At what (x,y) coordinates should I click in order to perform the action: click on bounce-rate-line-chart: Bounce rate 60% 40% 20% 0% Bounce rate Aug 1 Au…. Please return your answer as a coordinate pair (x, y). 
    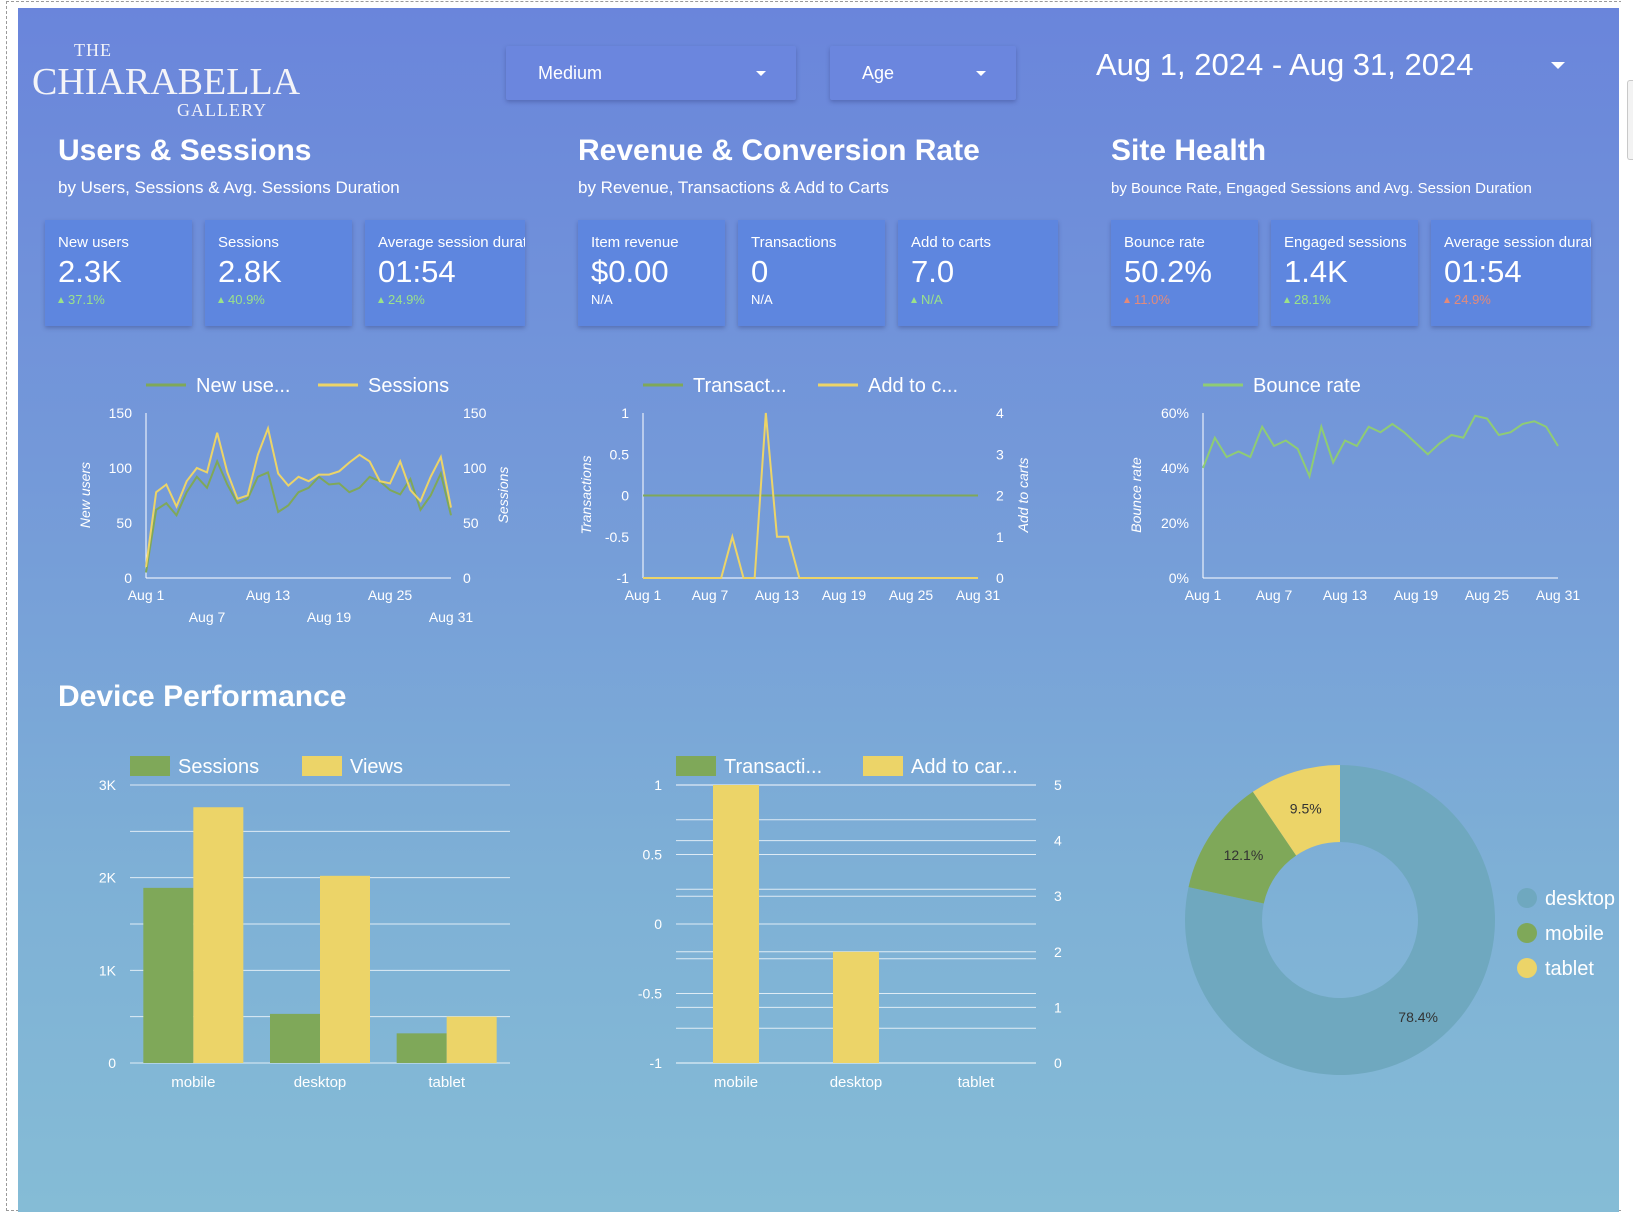
    Looking at the image, I should click on (1353, 511).